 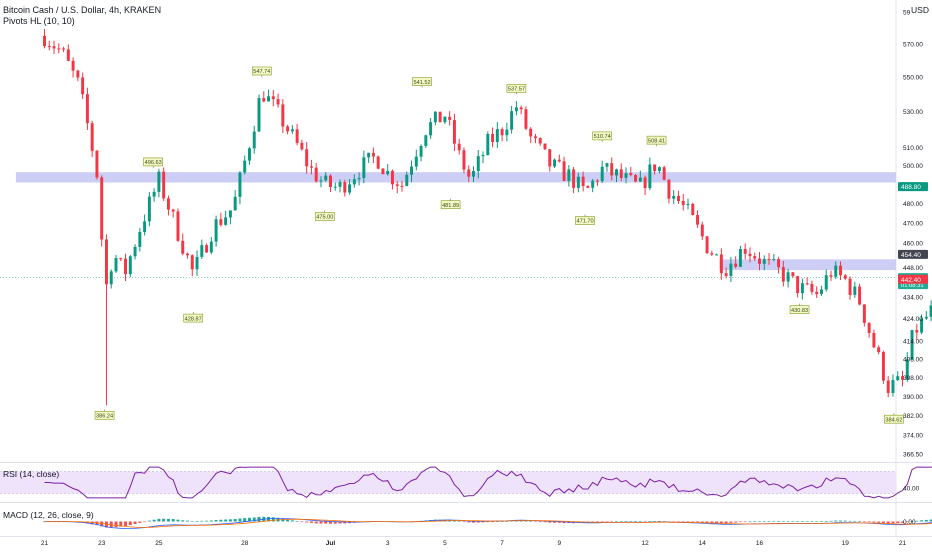 What do you see at coordinates (153, 163) in the screenshot?
I see `pivot-value: 496.63` at bounding box center [153, 163].